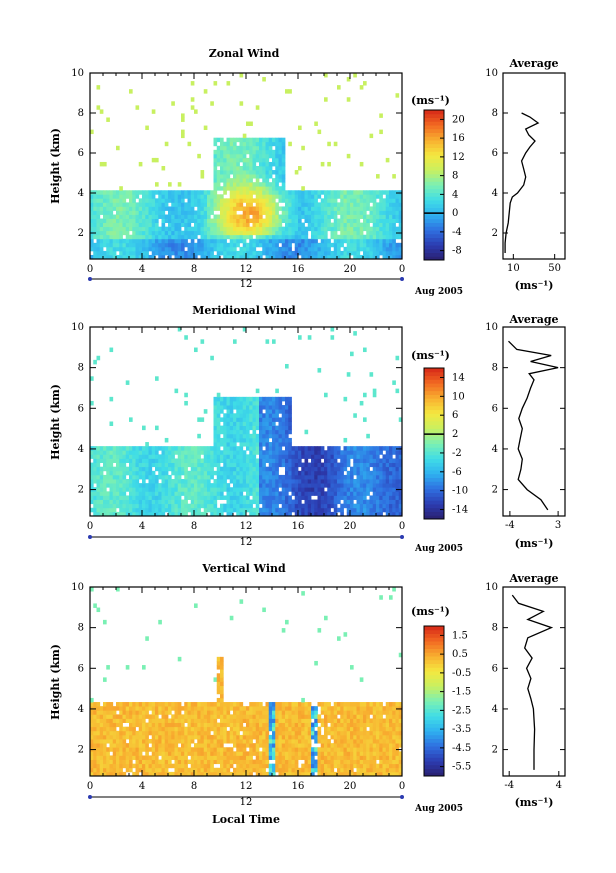 The height and width of the screenshot is (873, 616). Describe the element at coordinates (455, 194) in the screenshot. I see `colorbar-tick-label: 4` at that location.